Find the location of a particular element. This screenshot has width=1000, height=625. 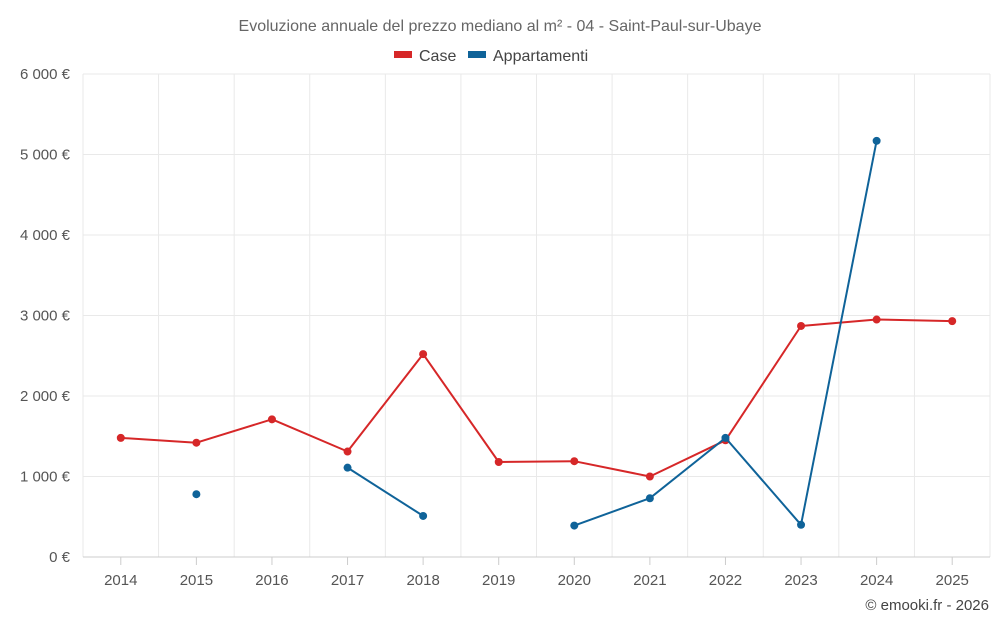

x-tick-label: 2020 is located at coordinates (574, 580).